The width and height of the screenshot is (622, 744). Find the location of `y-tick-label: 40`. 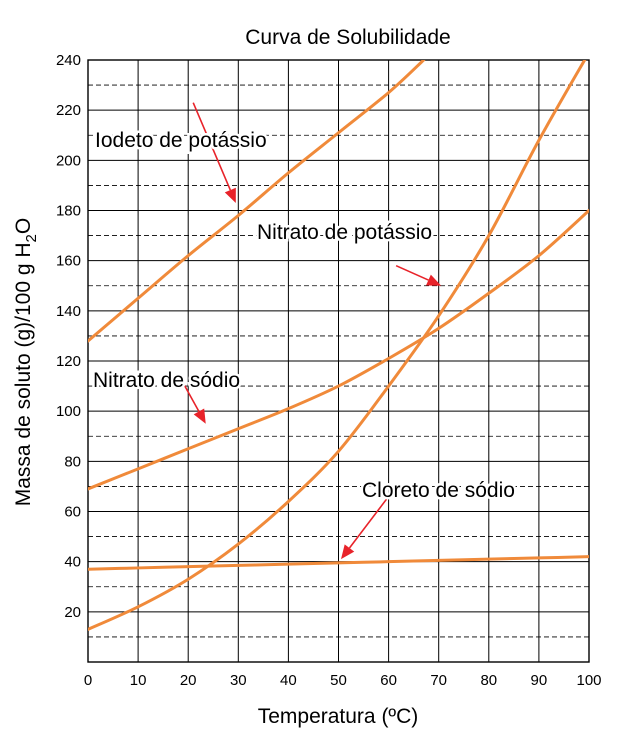

y-tick-label: 40 is located at coordinates (72, 562).